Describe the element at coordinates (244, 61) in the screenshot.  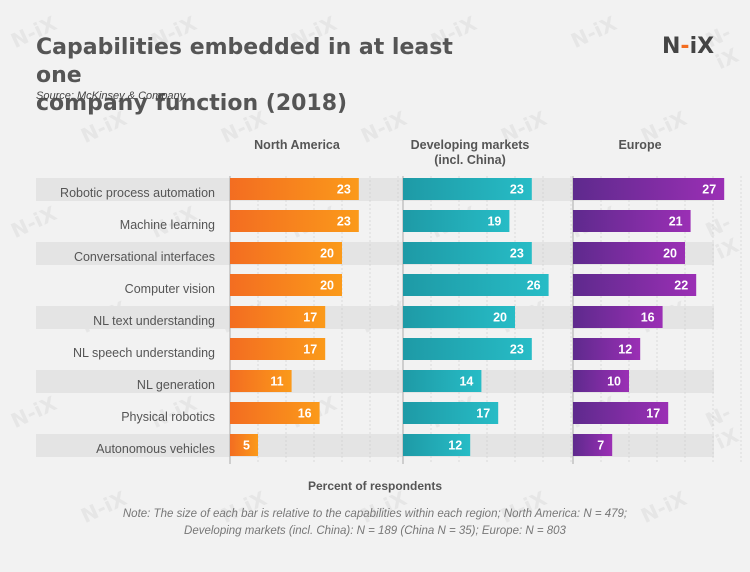
I see `title-line-1: Capabilities embedded in at least one` at that location.